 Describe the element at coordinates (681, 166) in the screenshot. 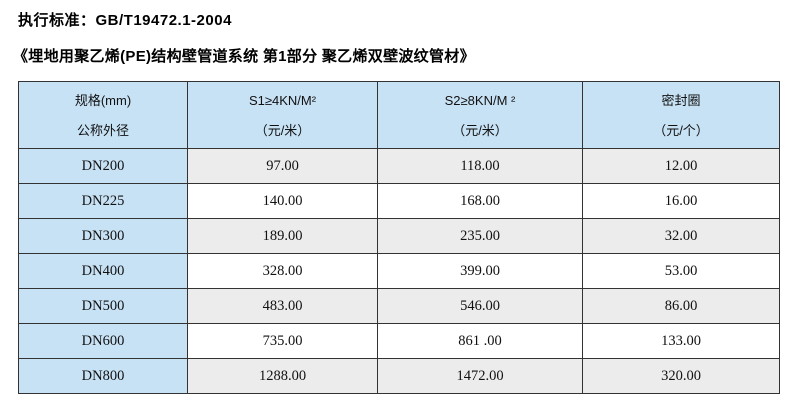

I see `seal-price-cell: 12.00` at that location.